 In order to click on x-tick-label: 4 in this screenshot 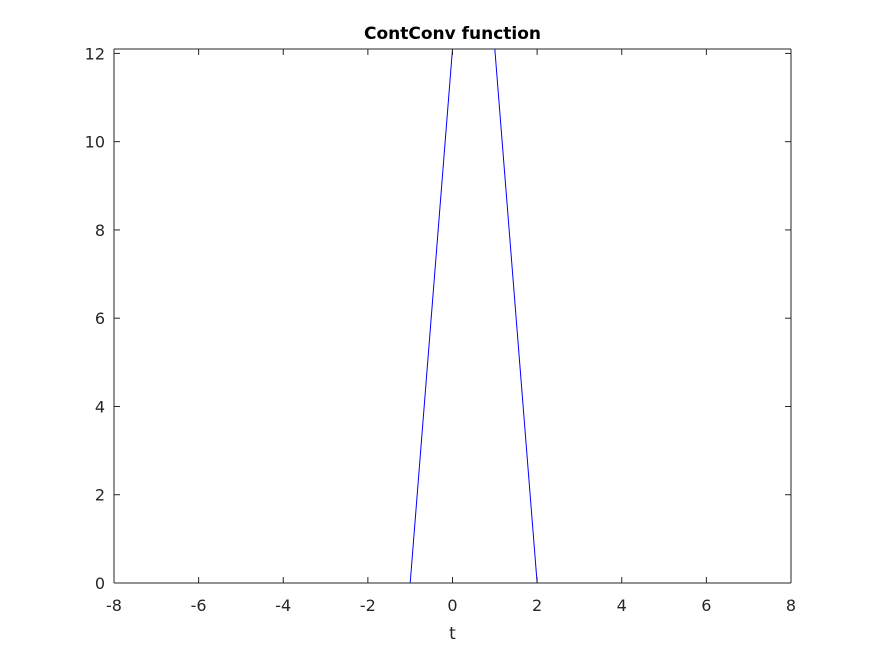, I will do `click(622, 605)`.